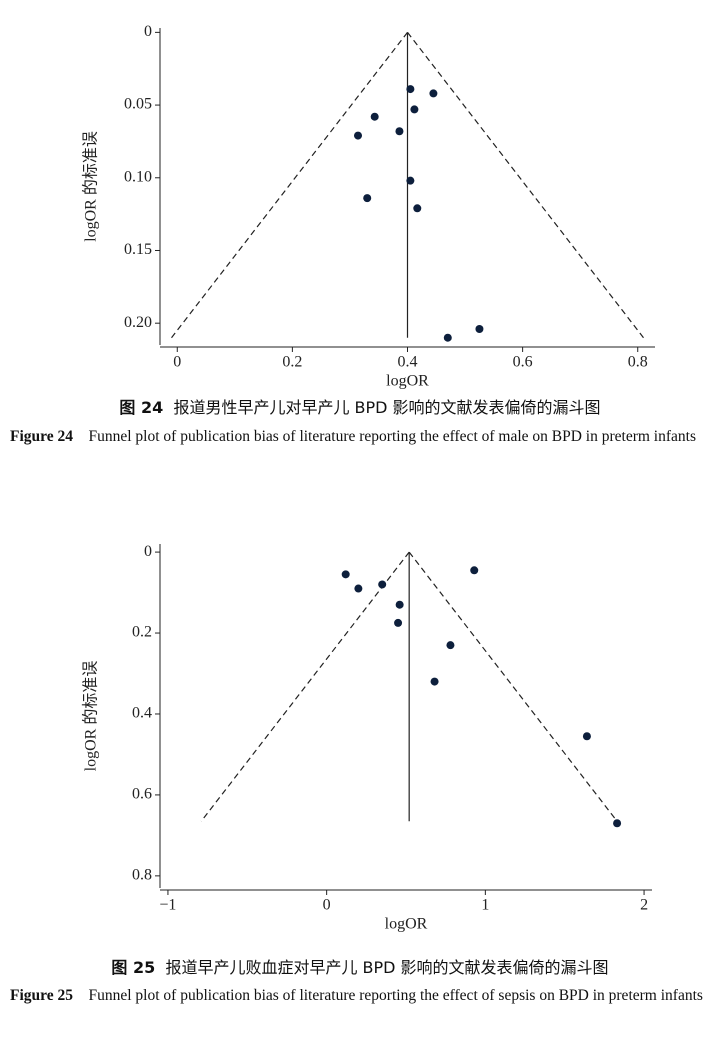  Describe the element at coordinates (133, 967) in the screenshot. I see `figure-label: 图 25` at that location.